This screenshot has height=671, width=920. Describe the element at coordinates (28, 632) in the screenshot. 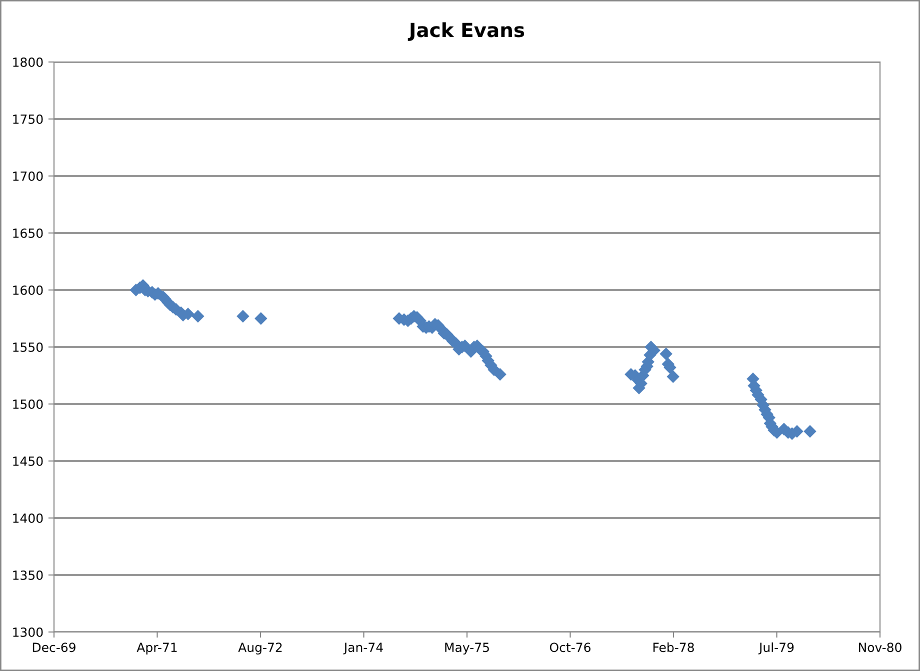

I see `y-tick-label: 1300` at that location.